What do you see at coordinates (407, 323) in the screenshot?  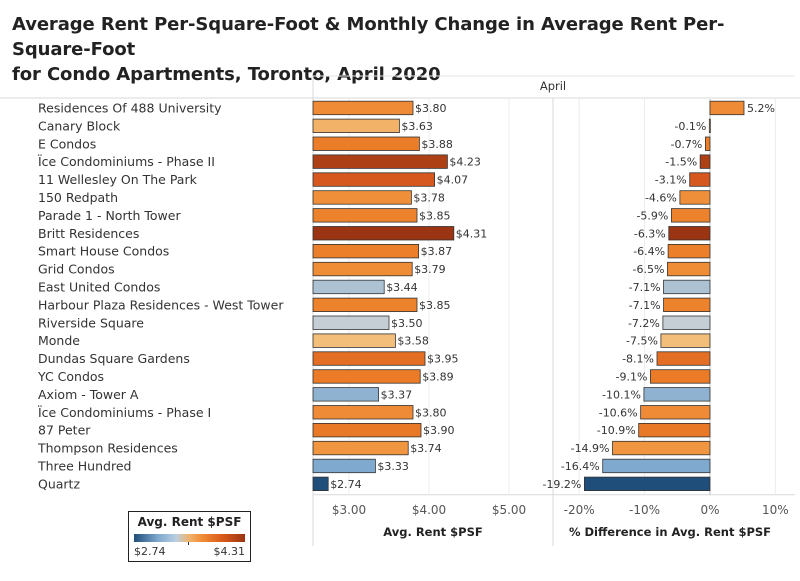 I see `avg-rent-value-label: $3.50` at bounding box center [407, 323].